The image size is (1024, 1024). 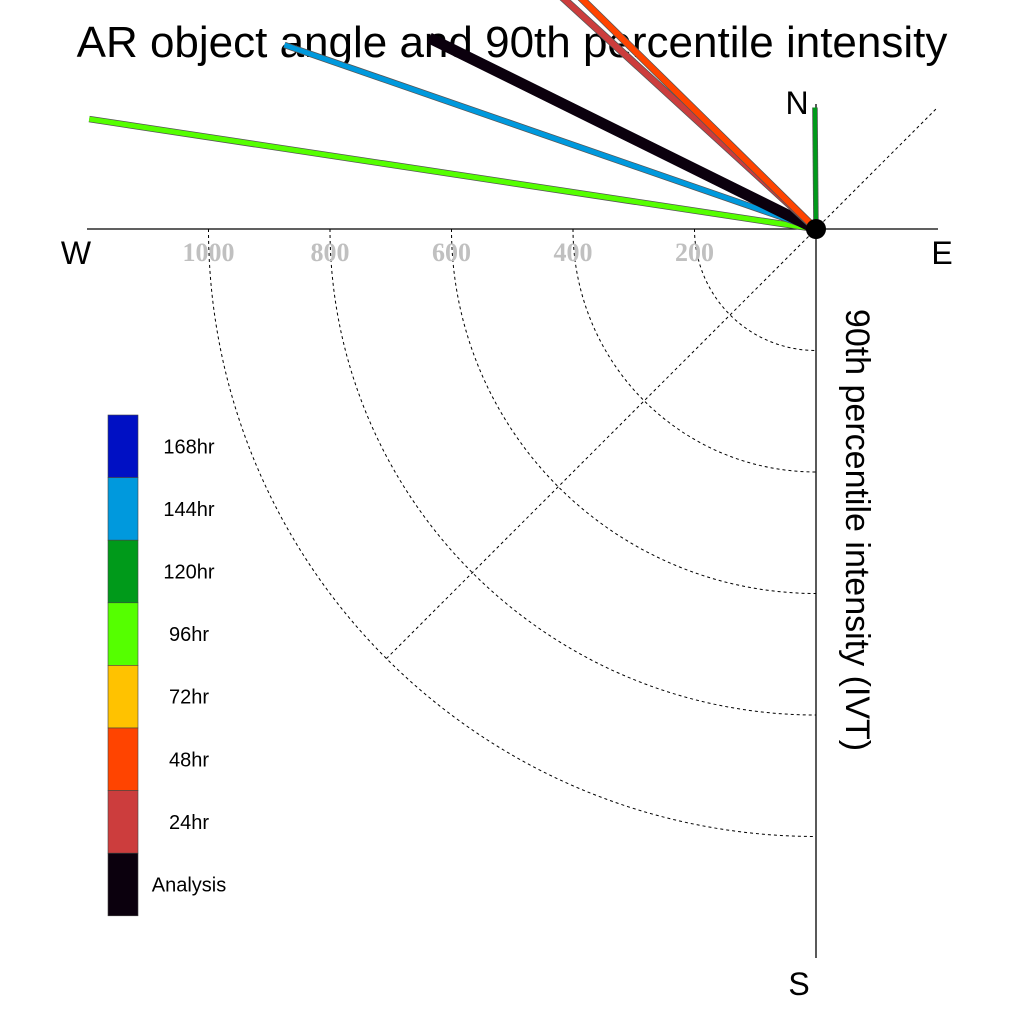 What do you see at coordinates (188, 447) in the screenshot?
I see `legend-label-168hr: 168hr` at bounding box center [188, 447].